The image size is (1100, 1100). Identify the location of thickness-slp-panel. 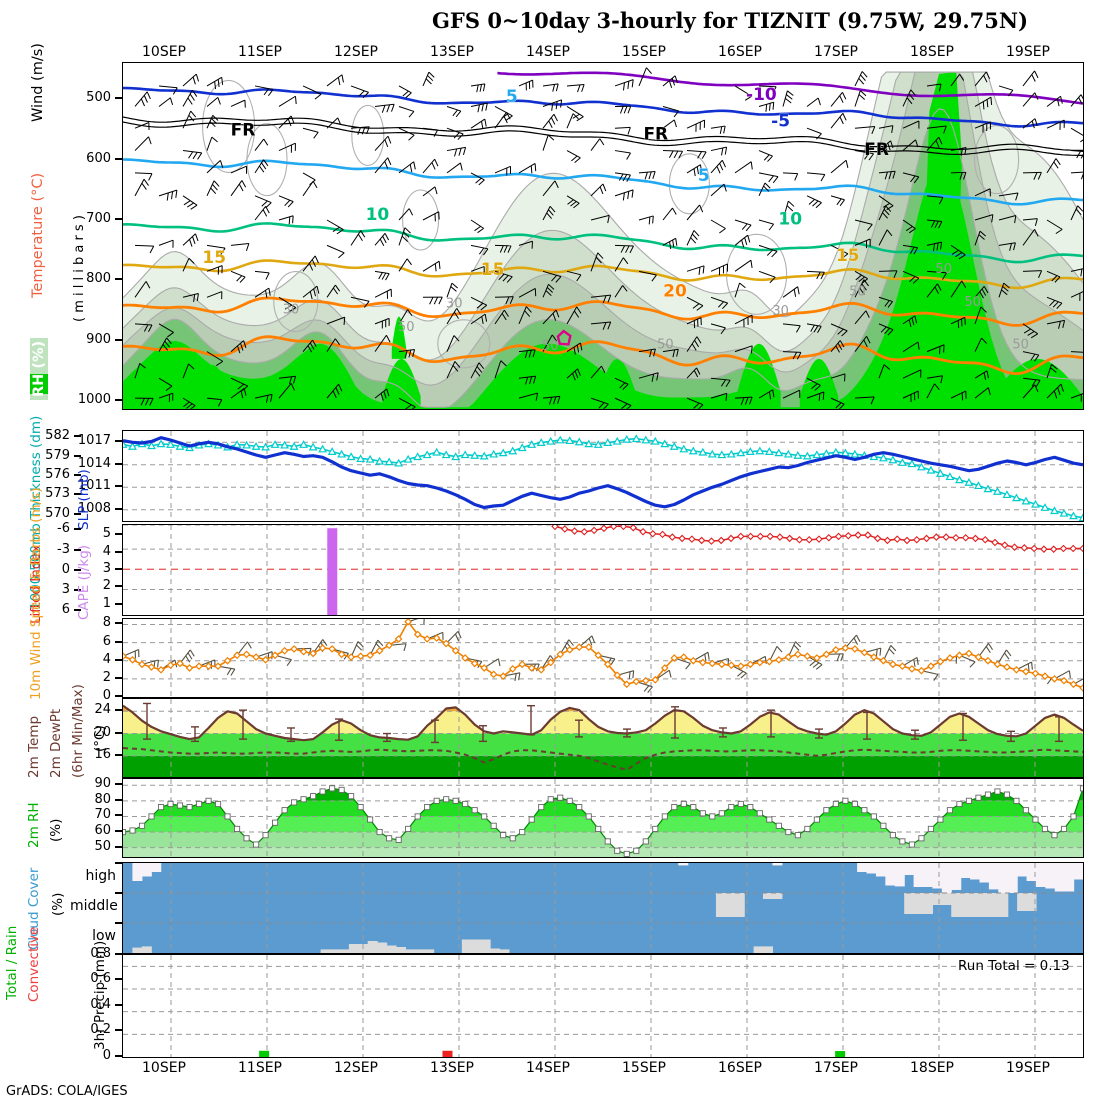
(603, 476).